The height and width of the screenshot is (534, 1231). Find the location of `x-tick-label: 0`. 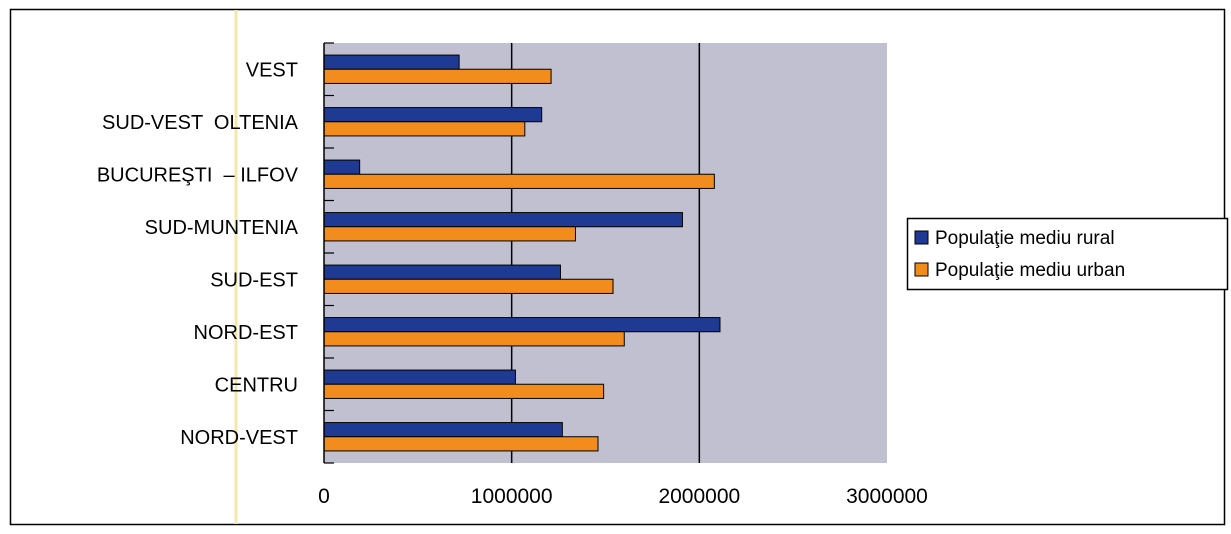

x-tick-label: 0 is located at coordinates (324, 496).